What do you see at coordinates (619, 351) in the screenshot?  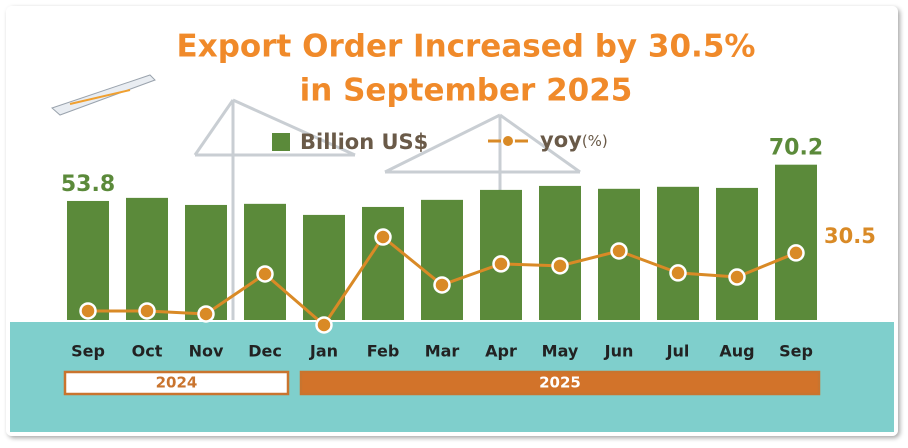 I see `x-tick-label: Jun` at bounding box center [619, 351].